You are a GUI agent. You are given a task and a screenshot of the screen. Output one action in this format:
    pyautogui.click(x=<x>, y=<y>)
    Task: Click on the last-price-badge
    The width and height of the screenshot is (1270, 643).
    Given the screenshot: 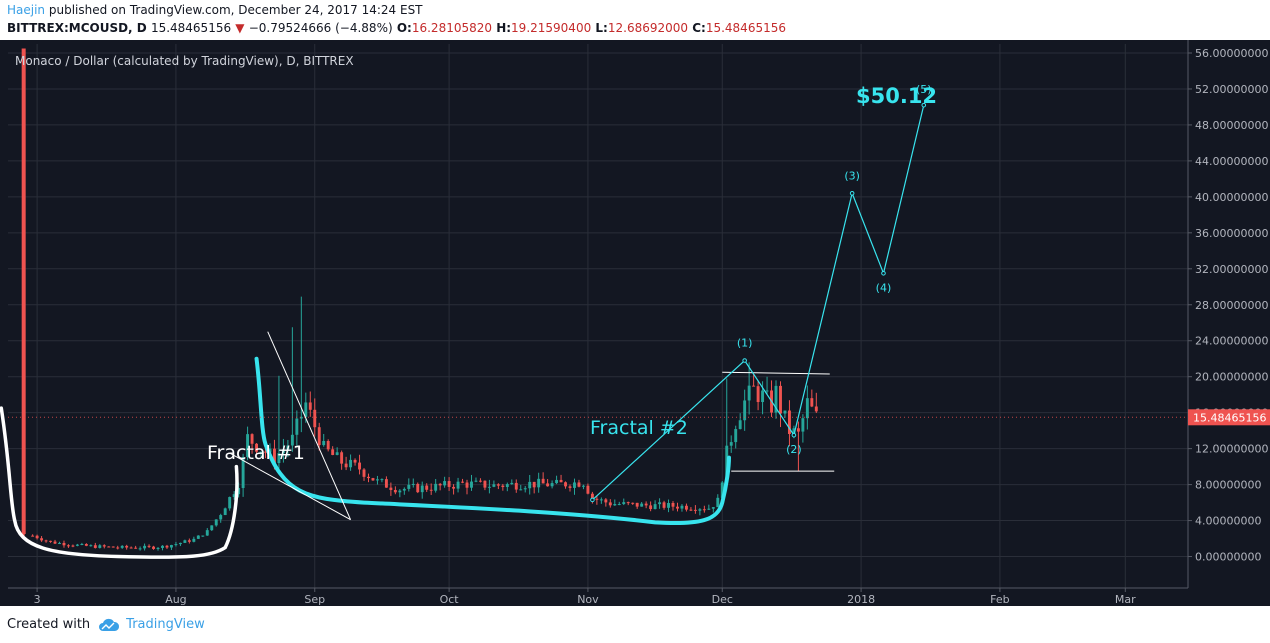 What is the action you would take?
    pyautogui.click(x=1229, y=417)
    